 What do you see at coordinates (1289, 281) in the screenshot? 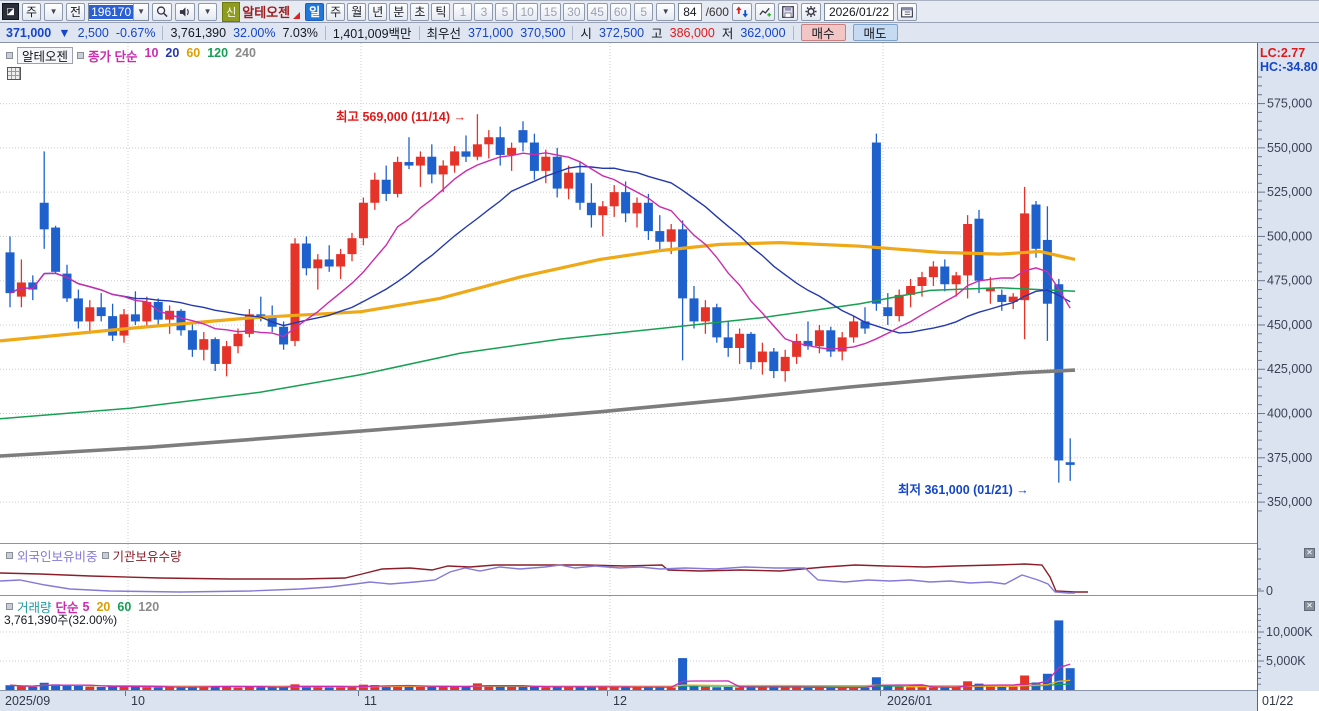
I see `svg-text: 475,000` at bounding box center [1289, 281].